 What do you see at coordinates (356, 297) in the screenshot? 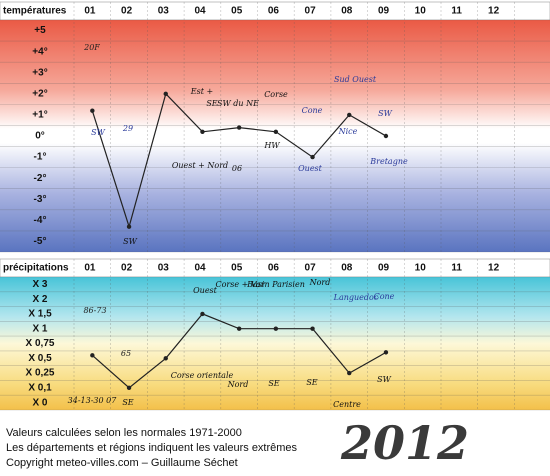
I see `annotation: Languedoc` at bounding box center [356, 297].